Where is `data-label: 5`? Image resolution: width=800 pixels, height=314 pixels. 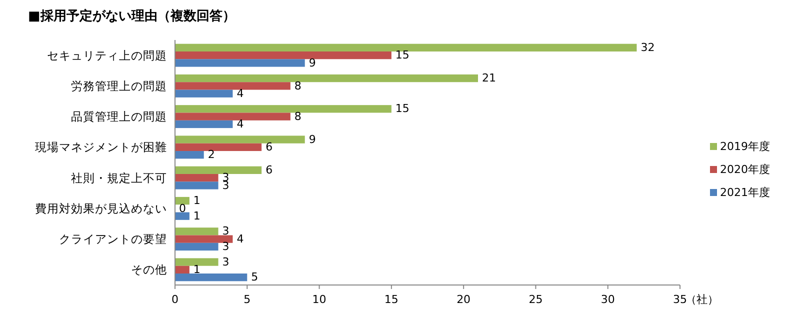
data-label: 5 is located at coordinates (254, 277).